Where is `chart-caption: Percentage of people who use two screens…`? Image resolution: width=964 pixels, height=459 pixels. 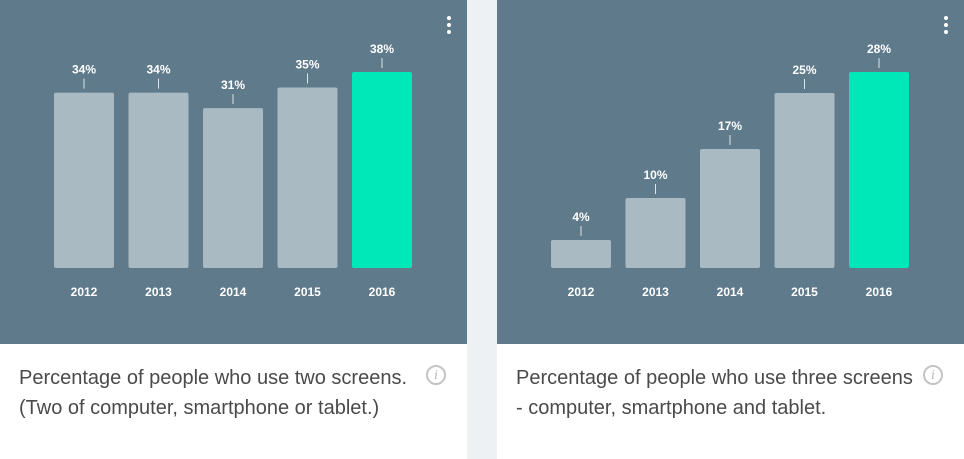
chart-caption: Percentage of people who use two screens… is located at coordinates (213, 393).